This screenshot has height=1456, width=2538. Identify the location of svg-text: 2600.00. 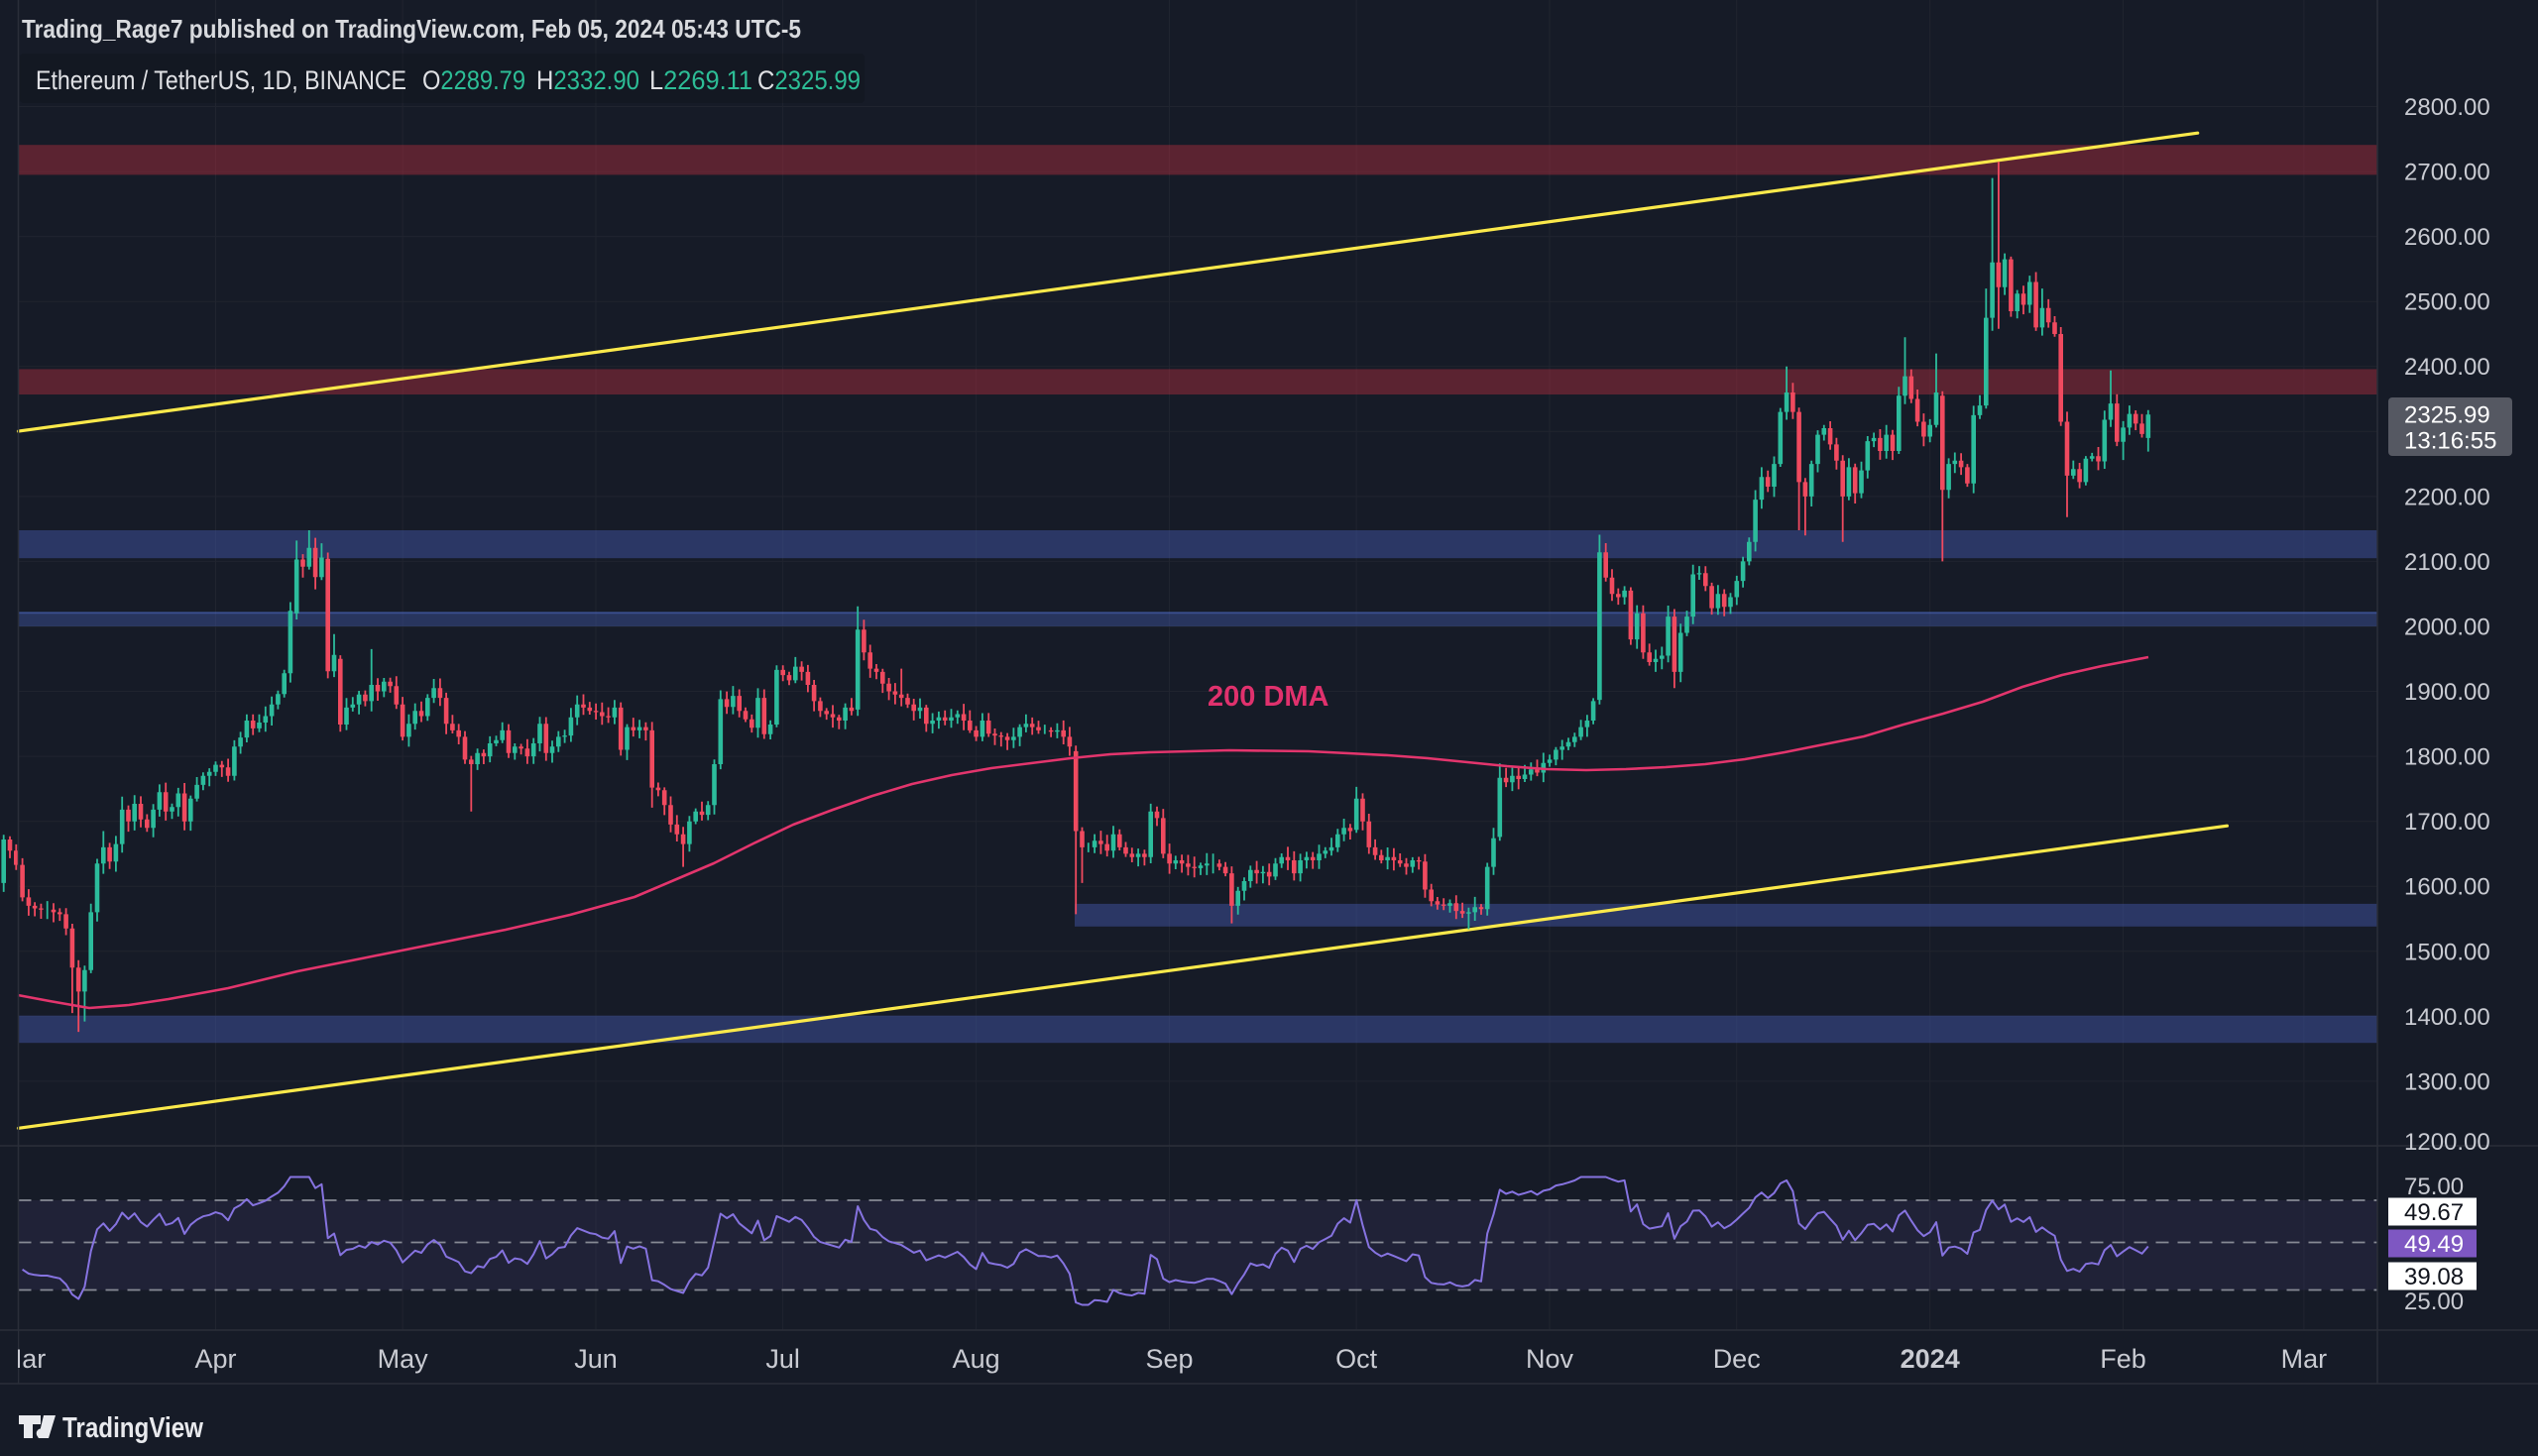
(2447, 237).